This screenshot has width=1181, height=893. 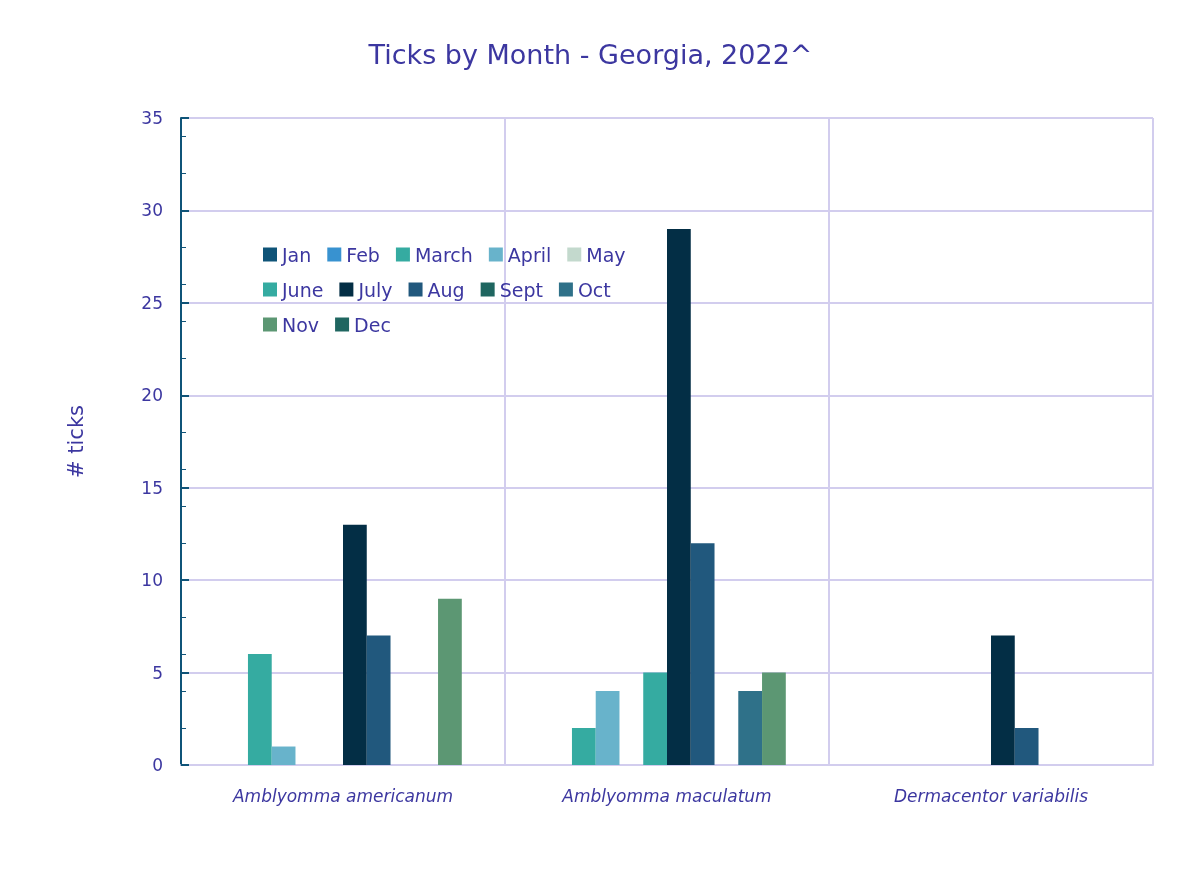 What do you see at coordinates (521, 289) in the screenshot?
I see `legend-label: Sept` at bounding box center [521, 289].